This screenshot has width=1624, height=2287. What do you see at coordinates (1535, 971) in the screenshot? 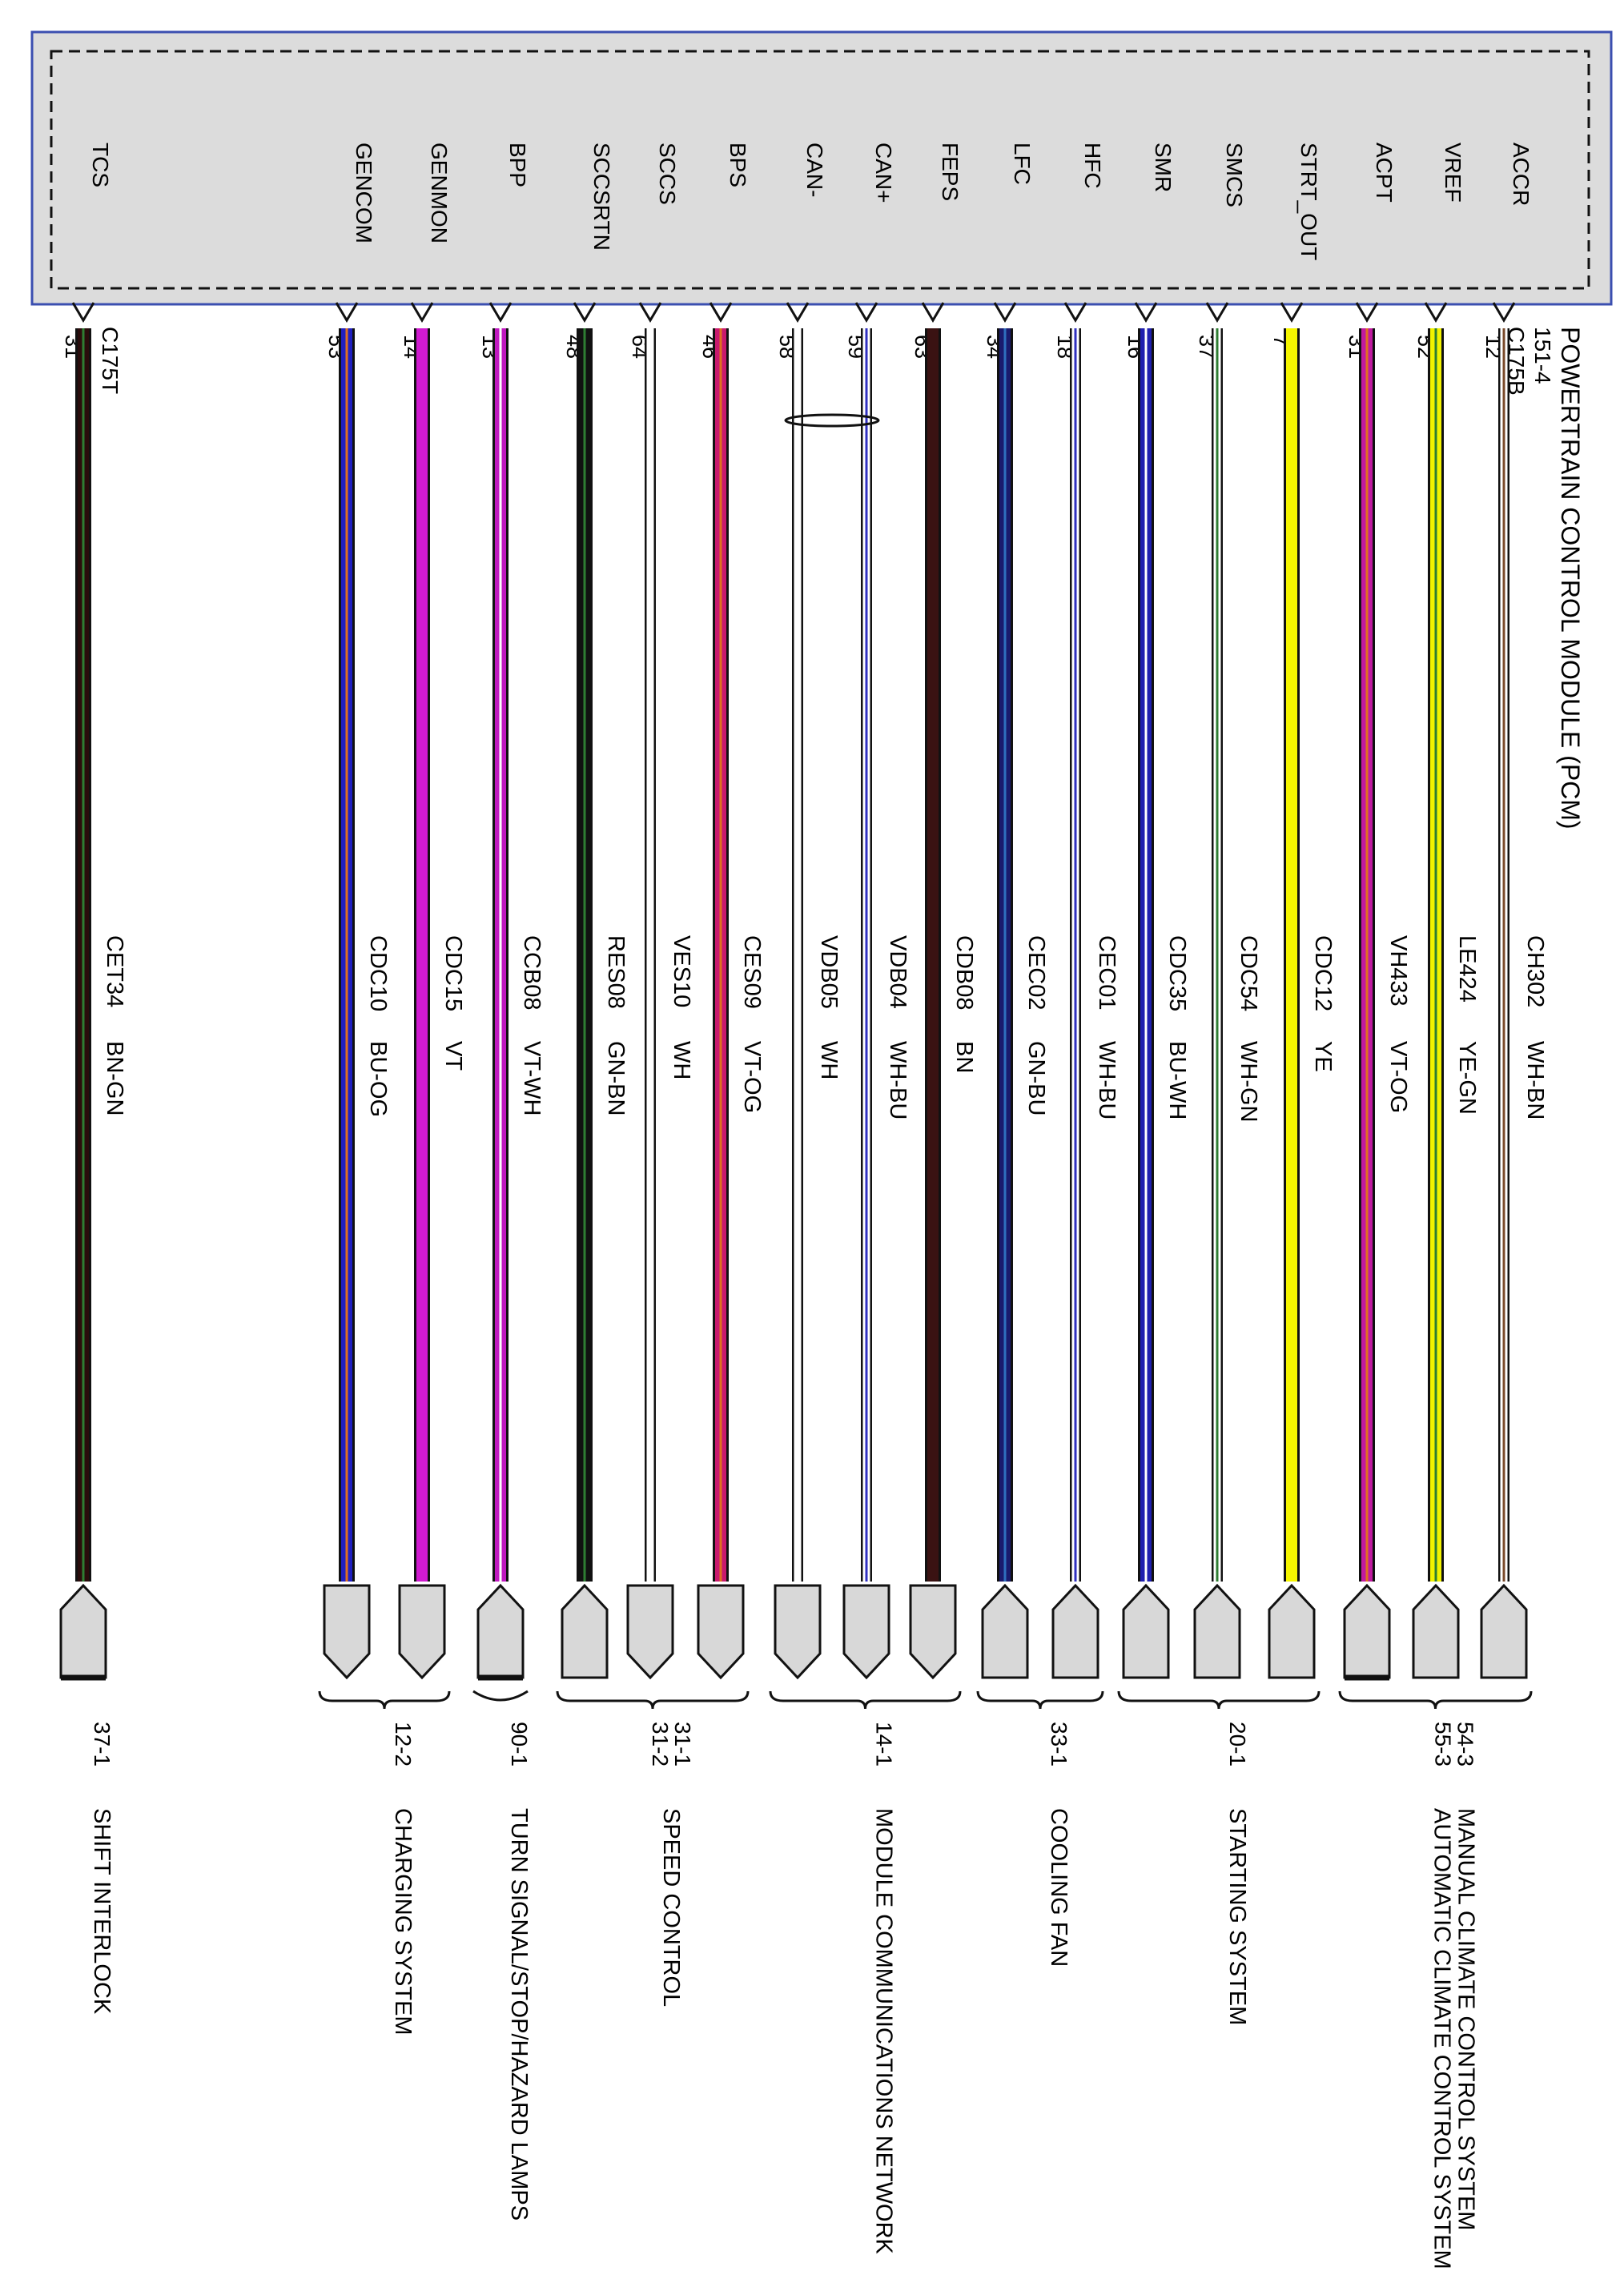
I see `circuit-id: CH302` at bounding box center [1535, 971].